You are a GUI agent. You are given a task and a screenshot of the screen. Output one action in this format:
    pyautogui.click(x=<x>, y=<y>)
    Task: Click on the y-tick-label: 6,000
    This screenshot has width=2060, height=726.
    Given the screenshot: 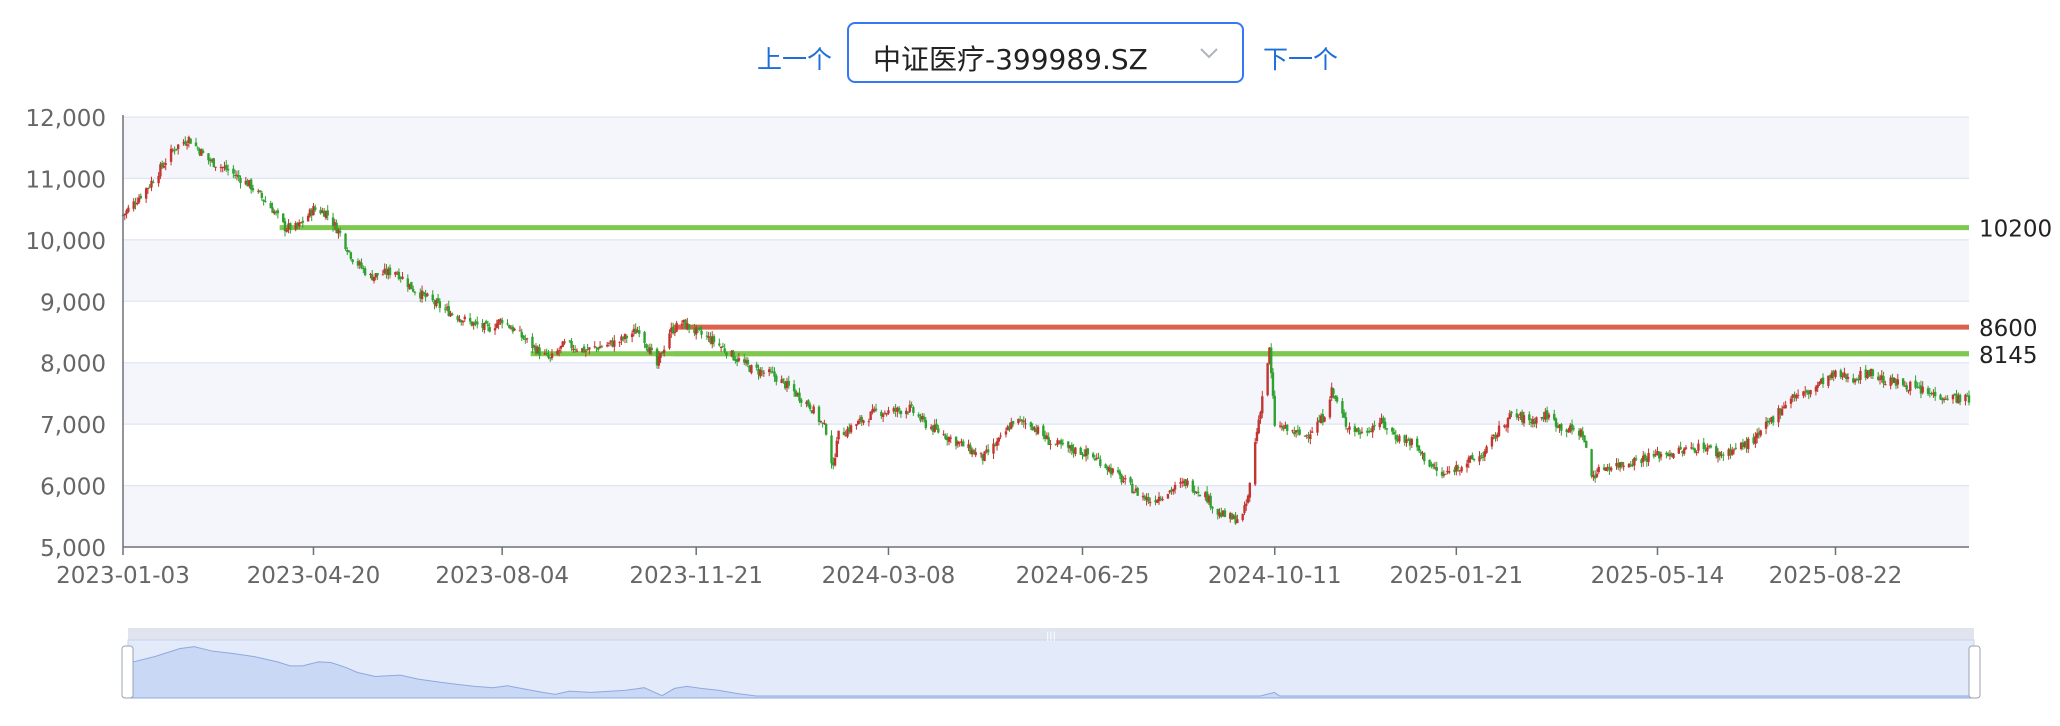 What is the action you would take?
    pyautogui.click(x=73, y=488)
    